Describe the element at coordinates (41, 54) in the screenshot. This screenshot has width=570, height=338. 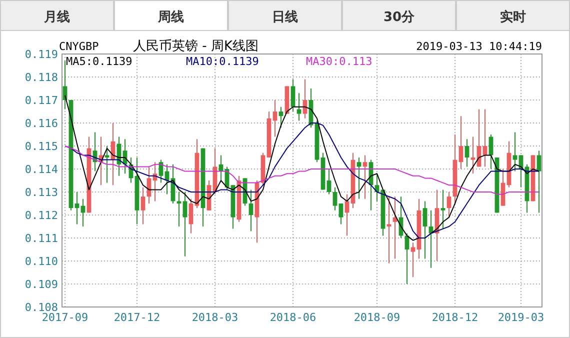
I see `y-tick-label: 0.119` at that location.